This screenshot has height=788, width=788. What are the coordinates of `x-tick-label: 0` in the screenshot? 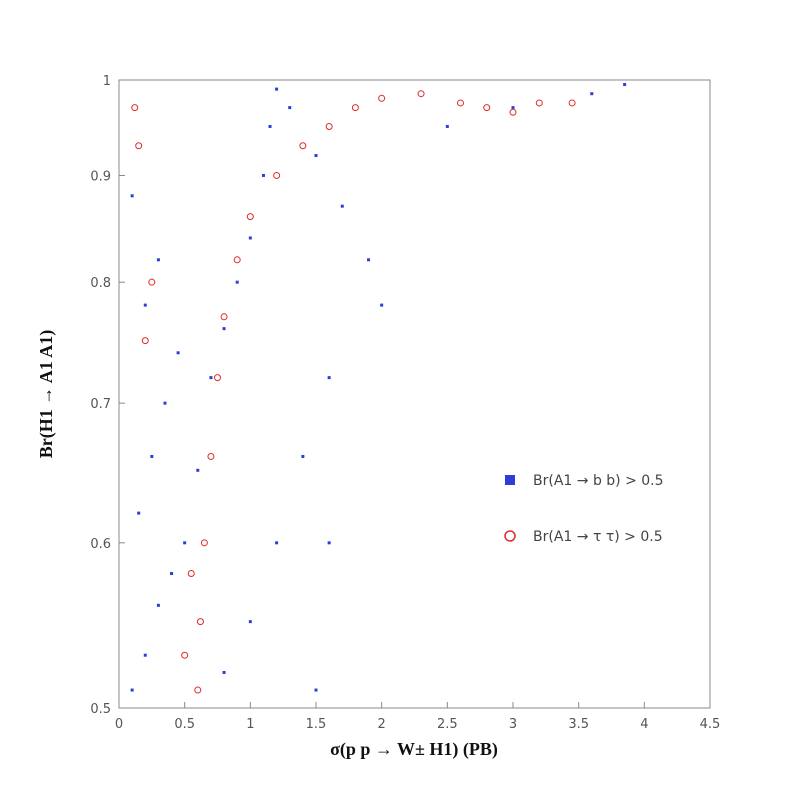 It's located at (119, 724).